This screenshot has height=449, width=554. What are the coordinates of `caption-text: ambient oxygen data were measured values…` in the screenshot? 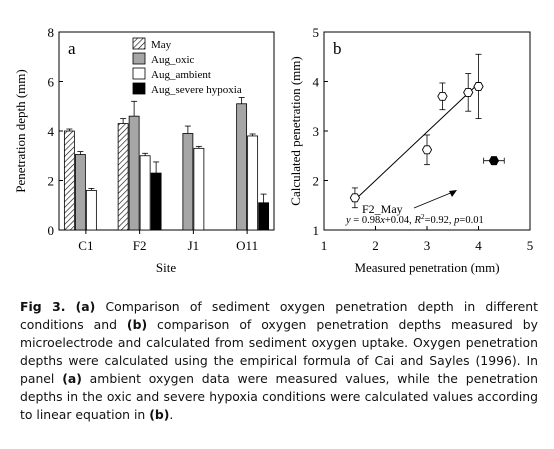 It's located at (279, 396).